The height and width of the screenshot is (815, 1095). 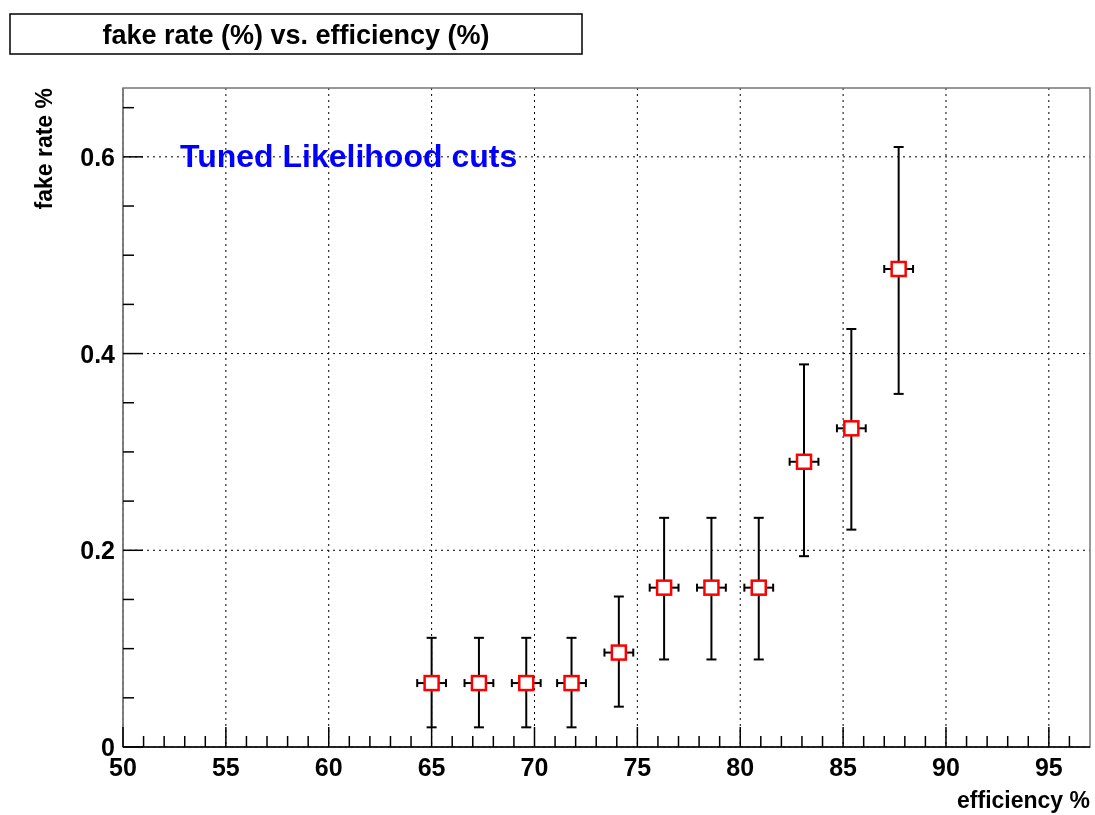 What do you see at coordinates (637, 767) in the screenshot?
I see `x-tick-label: 75` at bounding box center [637, 767].